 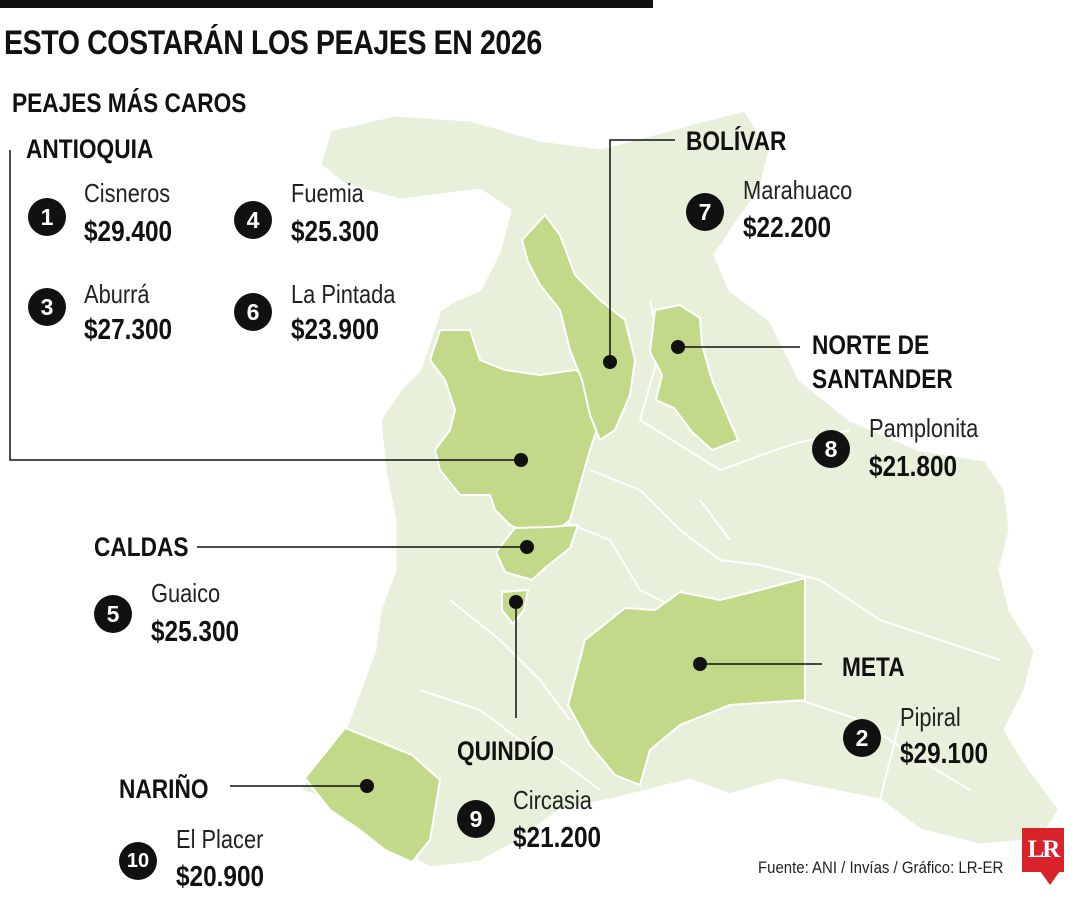 I want to click on toll-name: Guaico, so click(x=186, y=593).